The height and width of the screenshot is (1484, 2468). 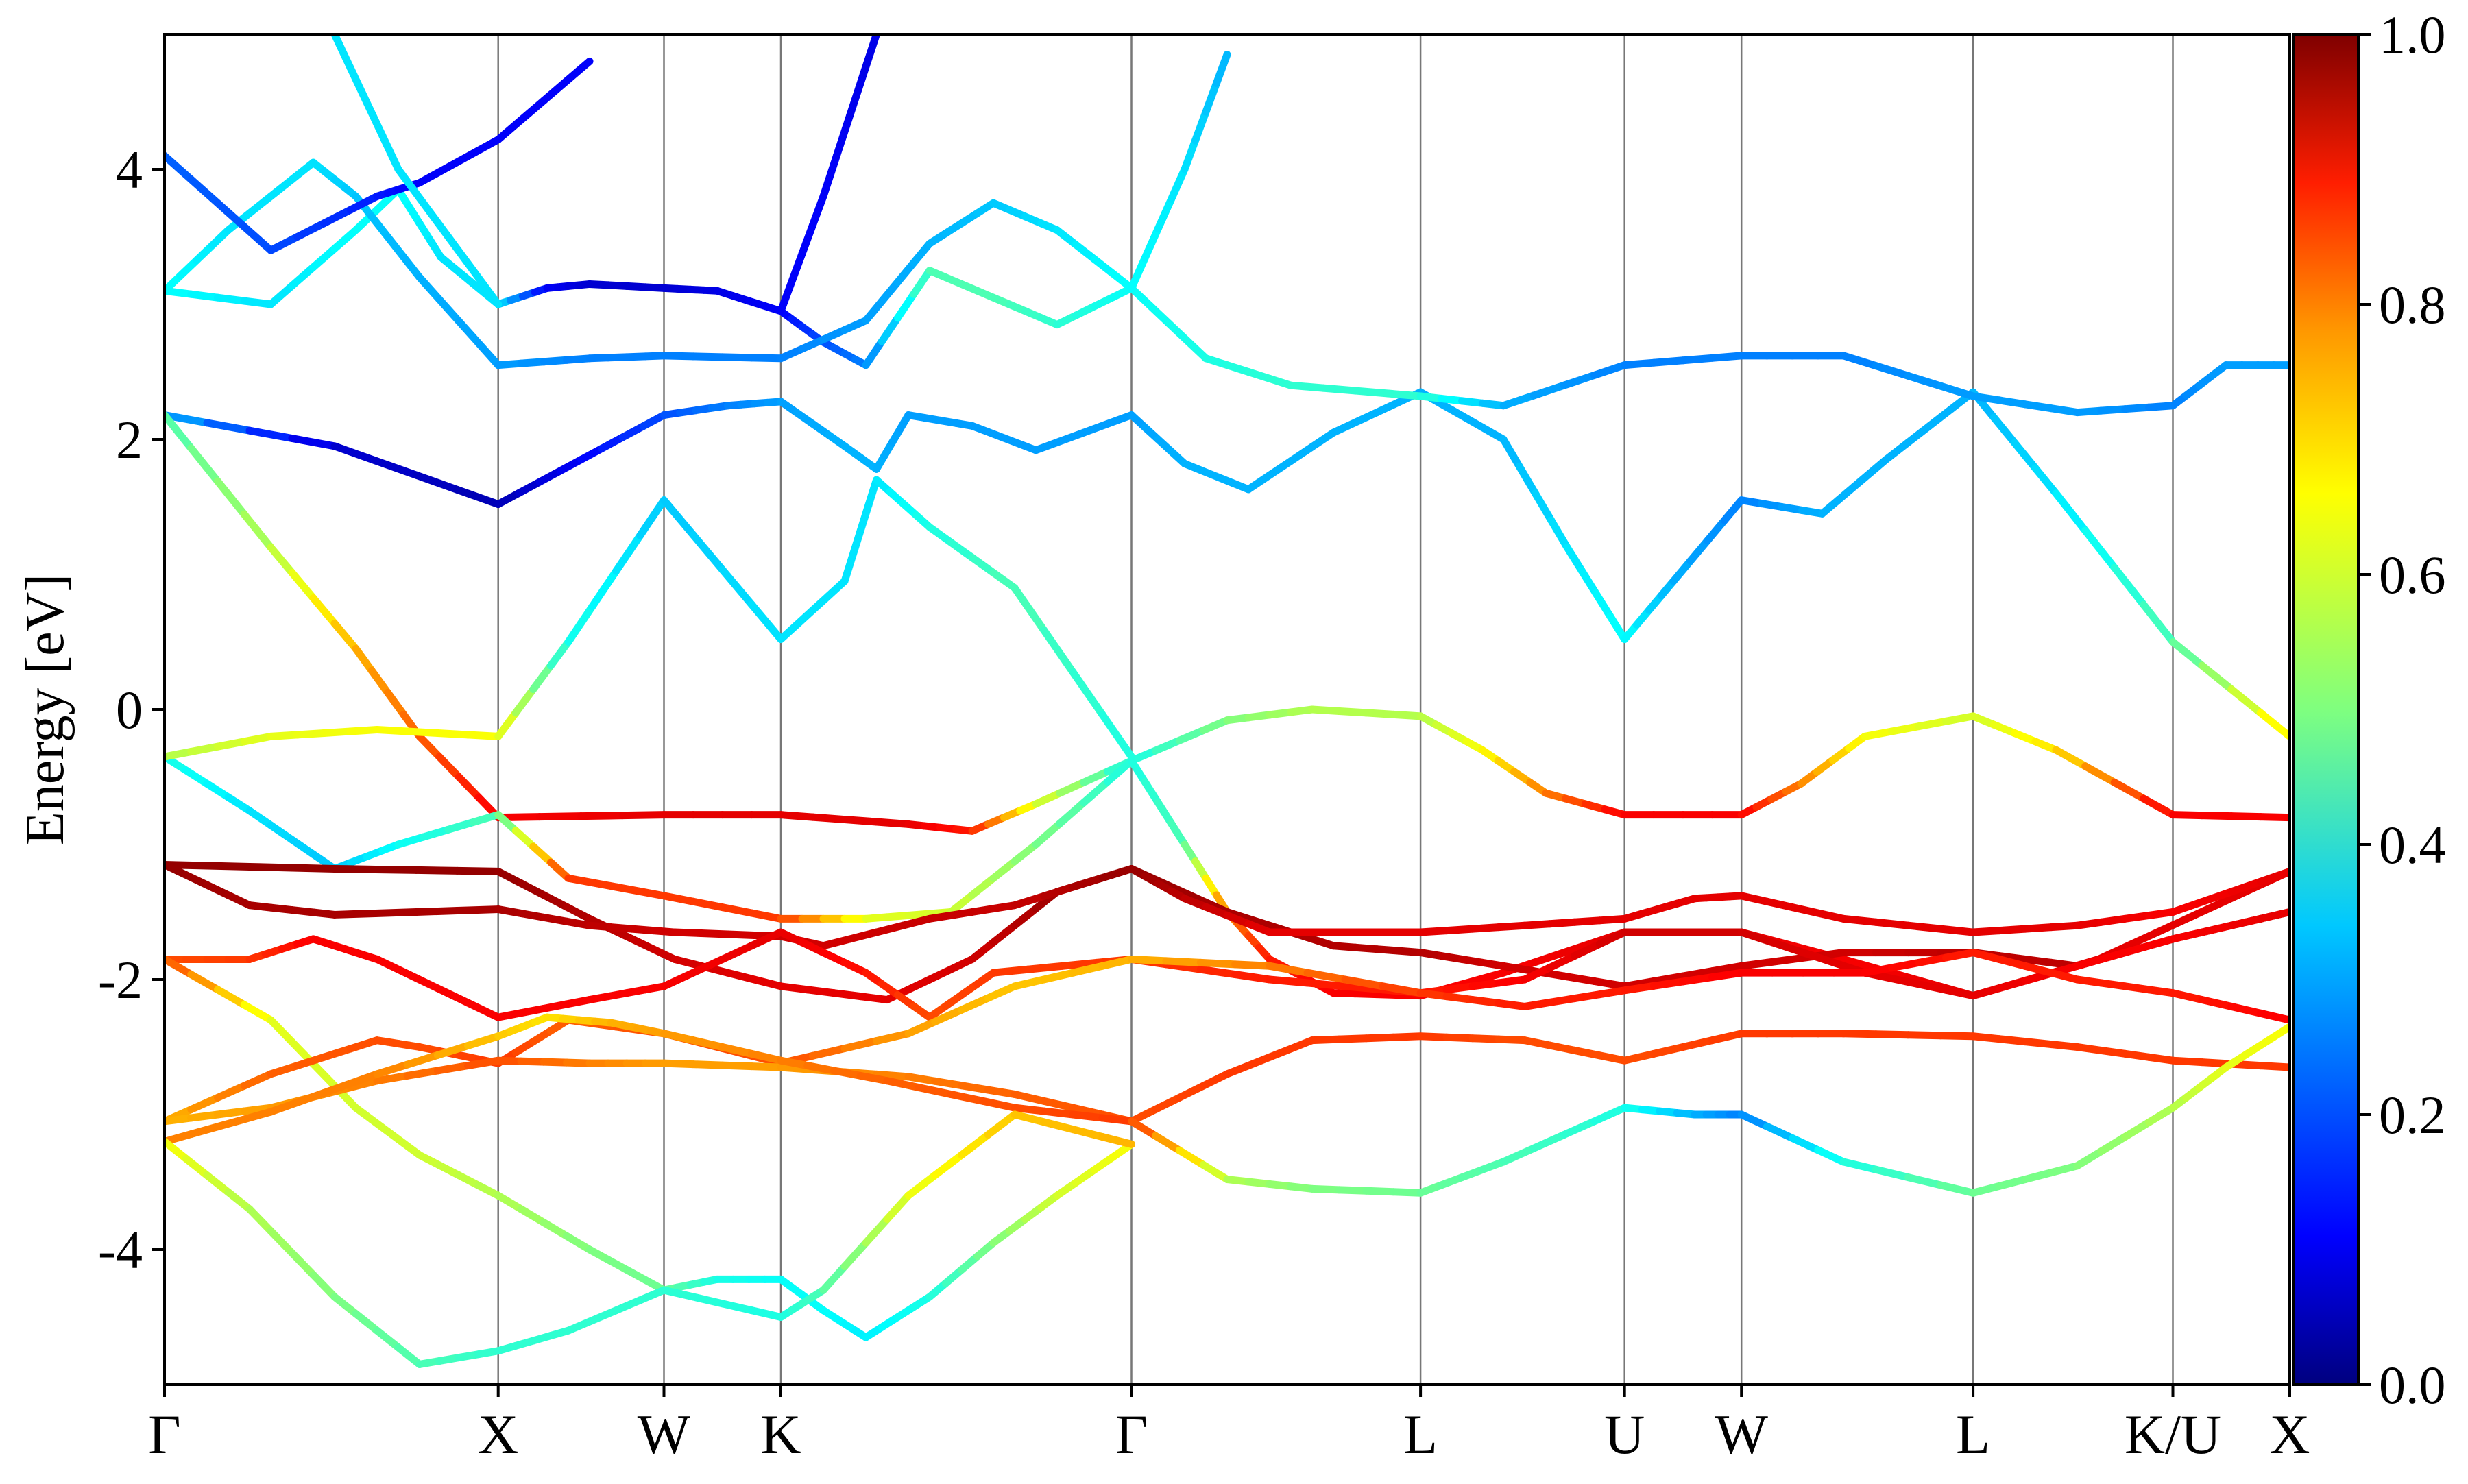 What do you see at coordinates (2173, 1434) in the screenshot?
I see `x-tick-label: K/U` at bounding box center [2173, 1434].